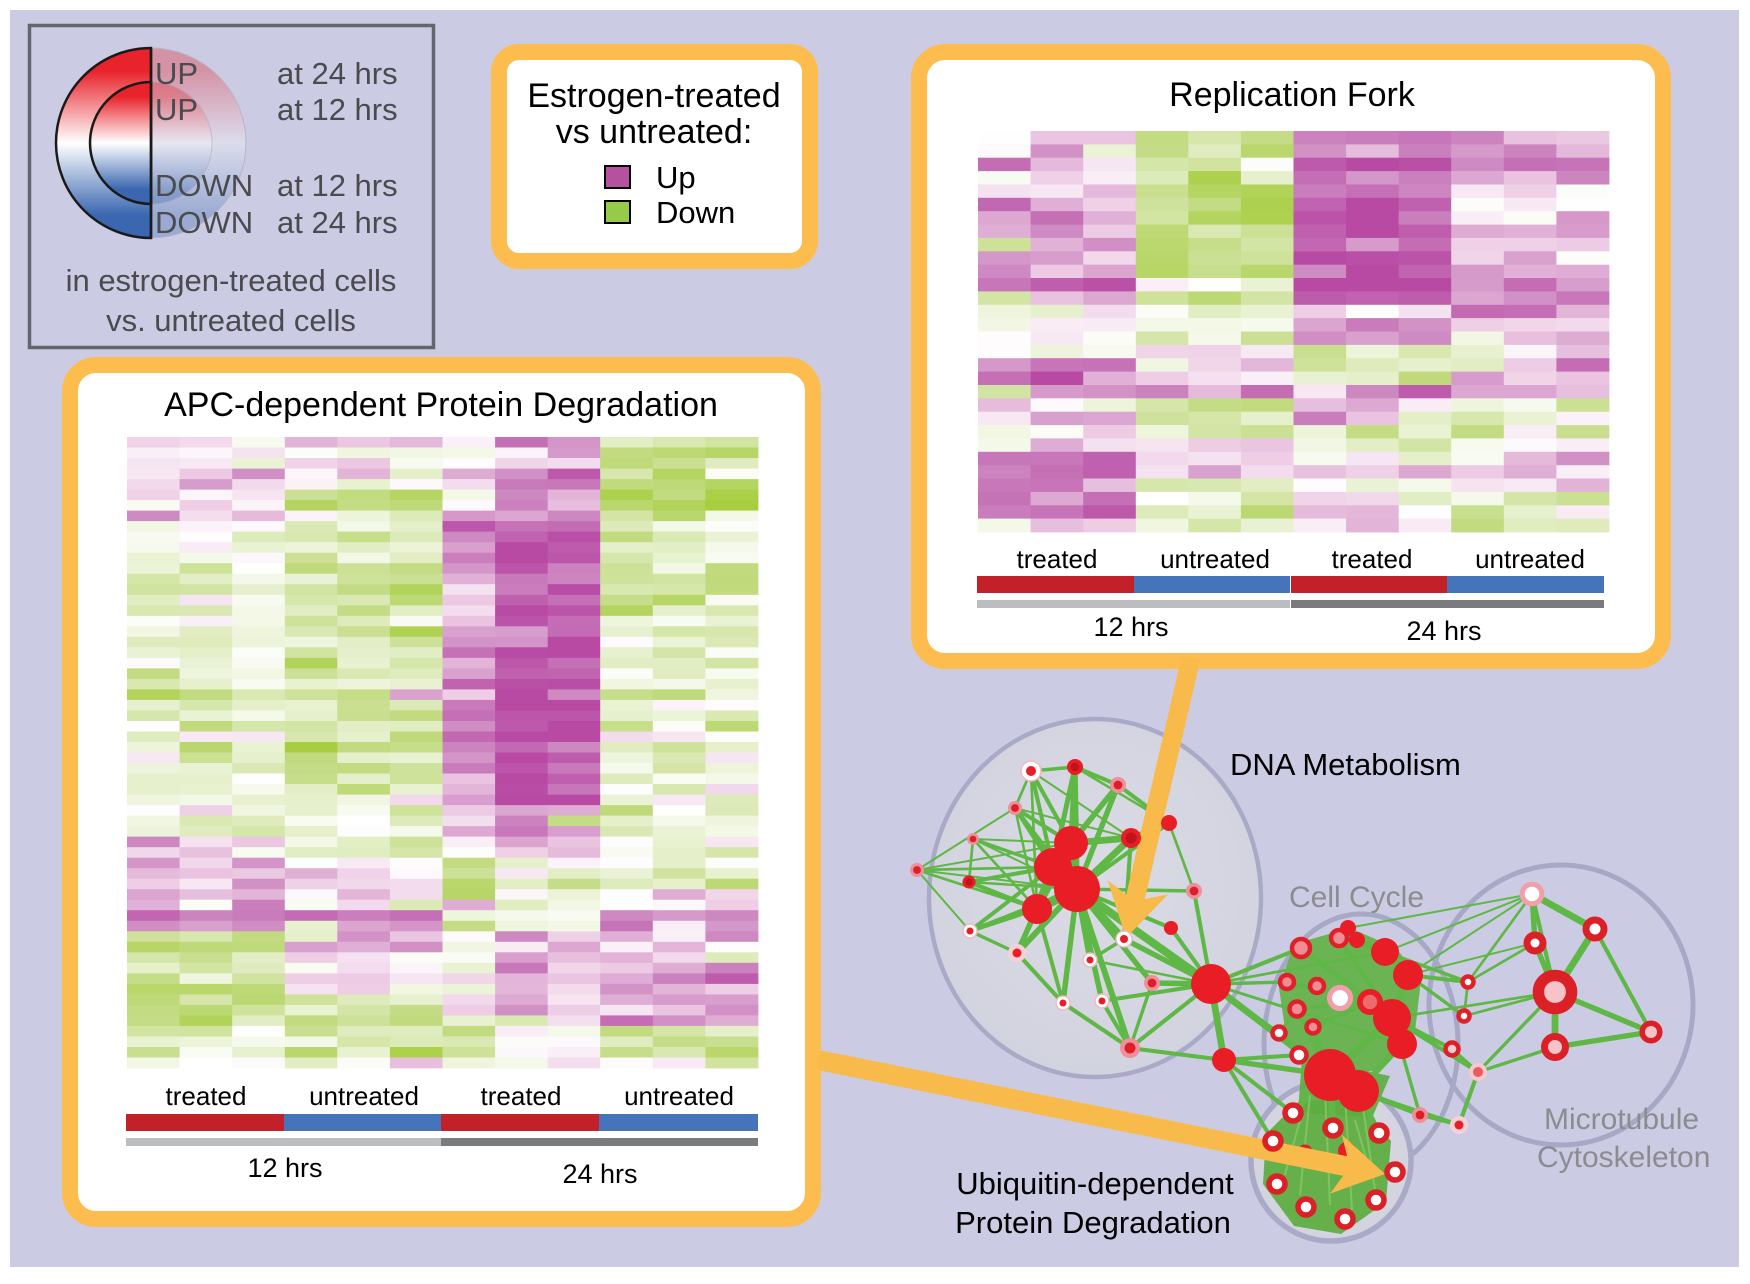 This screenshot has height=1284, width=1750. What do you see at coordinates (654, 132) in the screenshot?
I see `svg-text: vs untreated:` at bounding box center [654, 132].